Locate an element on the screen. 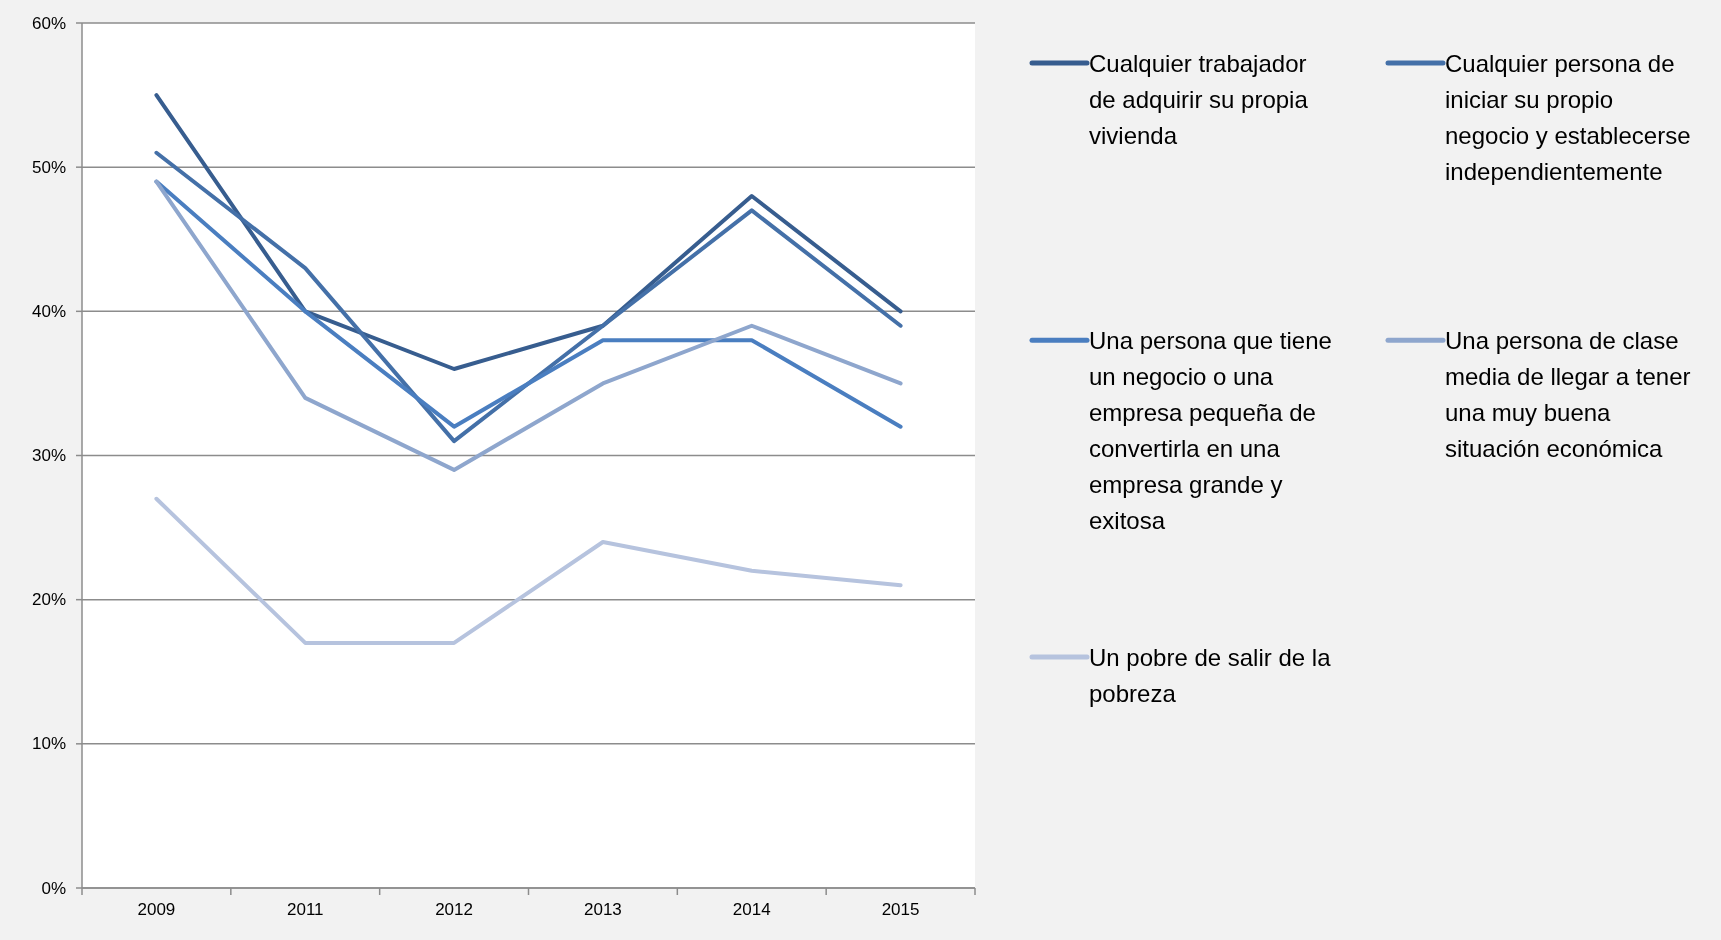 Image resolution: width=1721 pixels, height=940 pixels. y-tick-label: 10% is located at coordinates (48, 744).